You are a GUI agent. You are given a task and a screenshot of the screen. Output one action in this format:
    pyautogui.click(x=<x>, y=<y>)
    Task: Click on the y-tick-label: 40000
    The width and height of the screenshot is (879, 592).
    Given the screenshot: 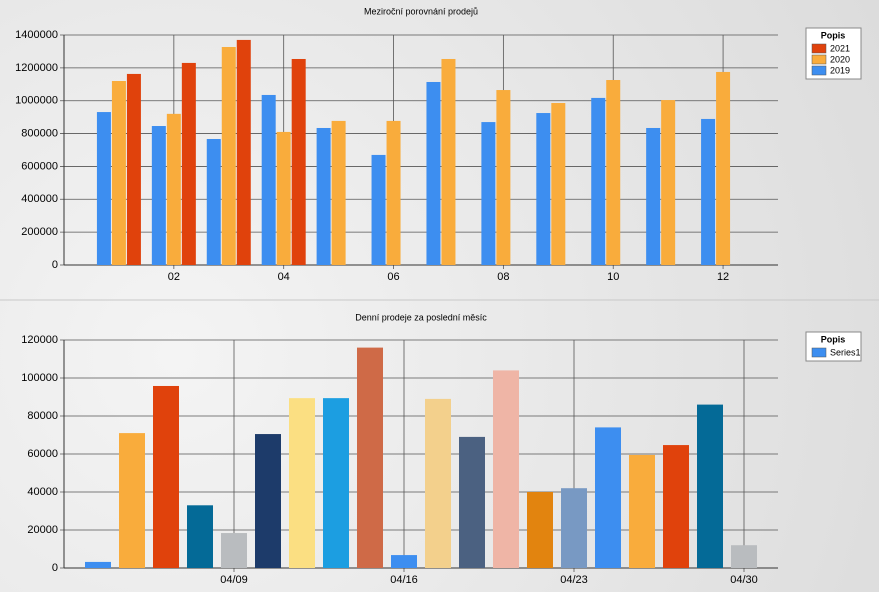 What is the action you would take?
    pyautogui.click(x=42, y=492)
    